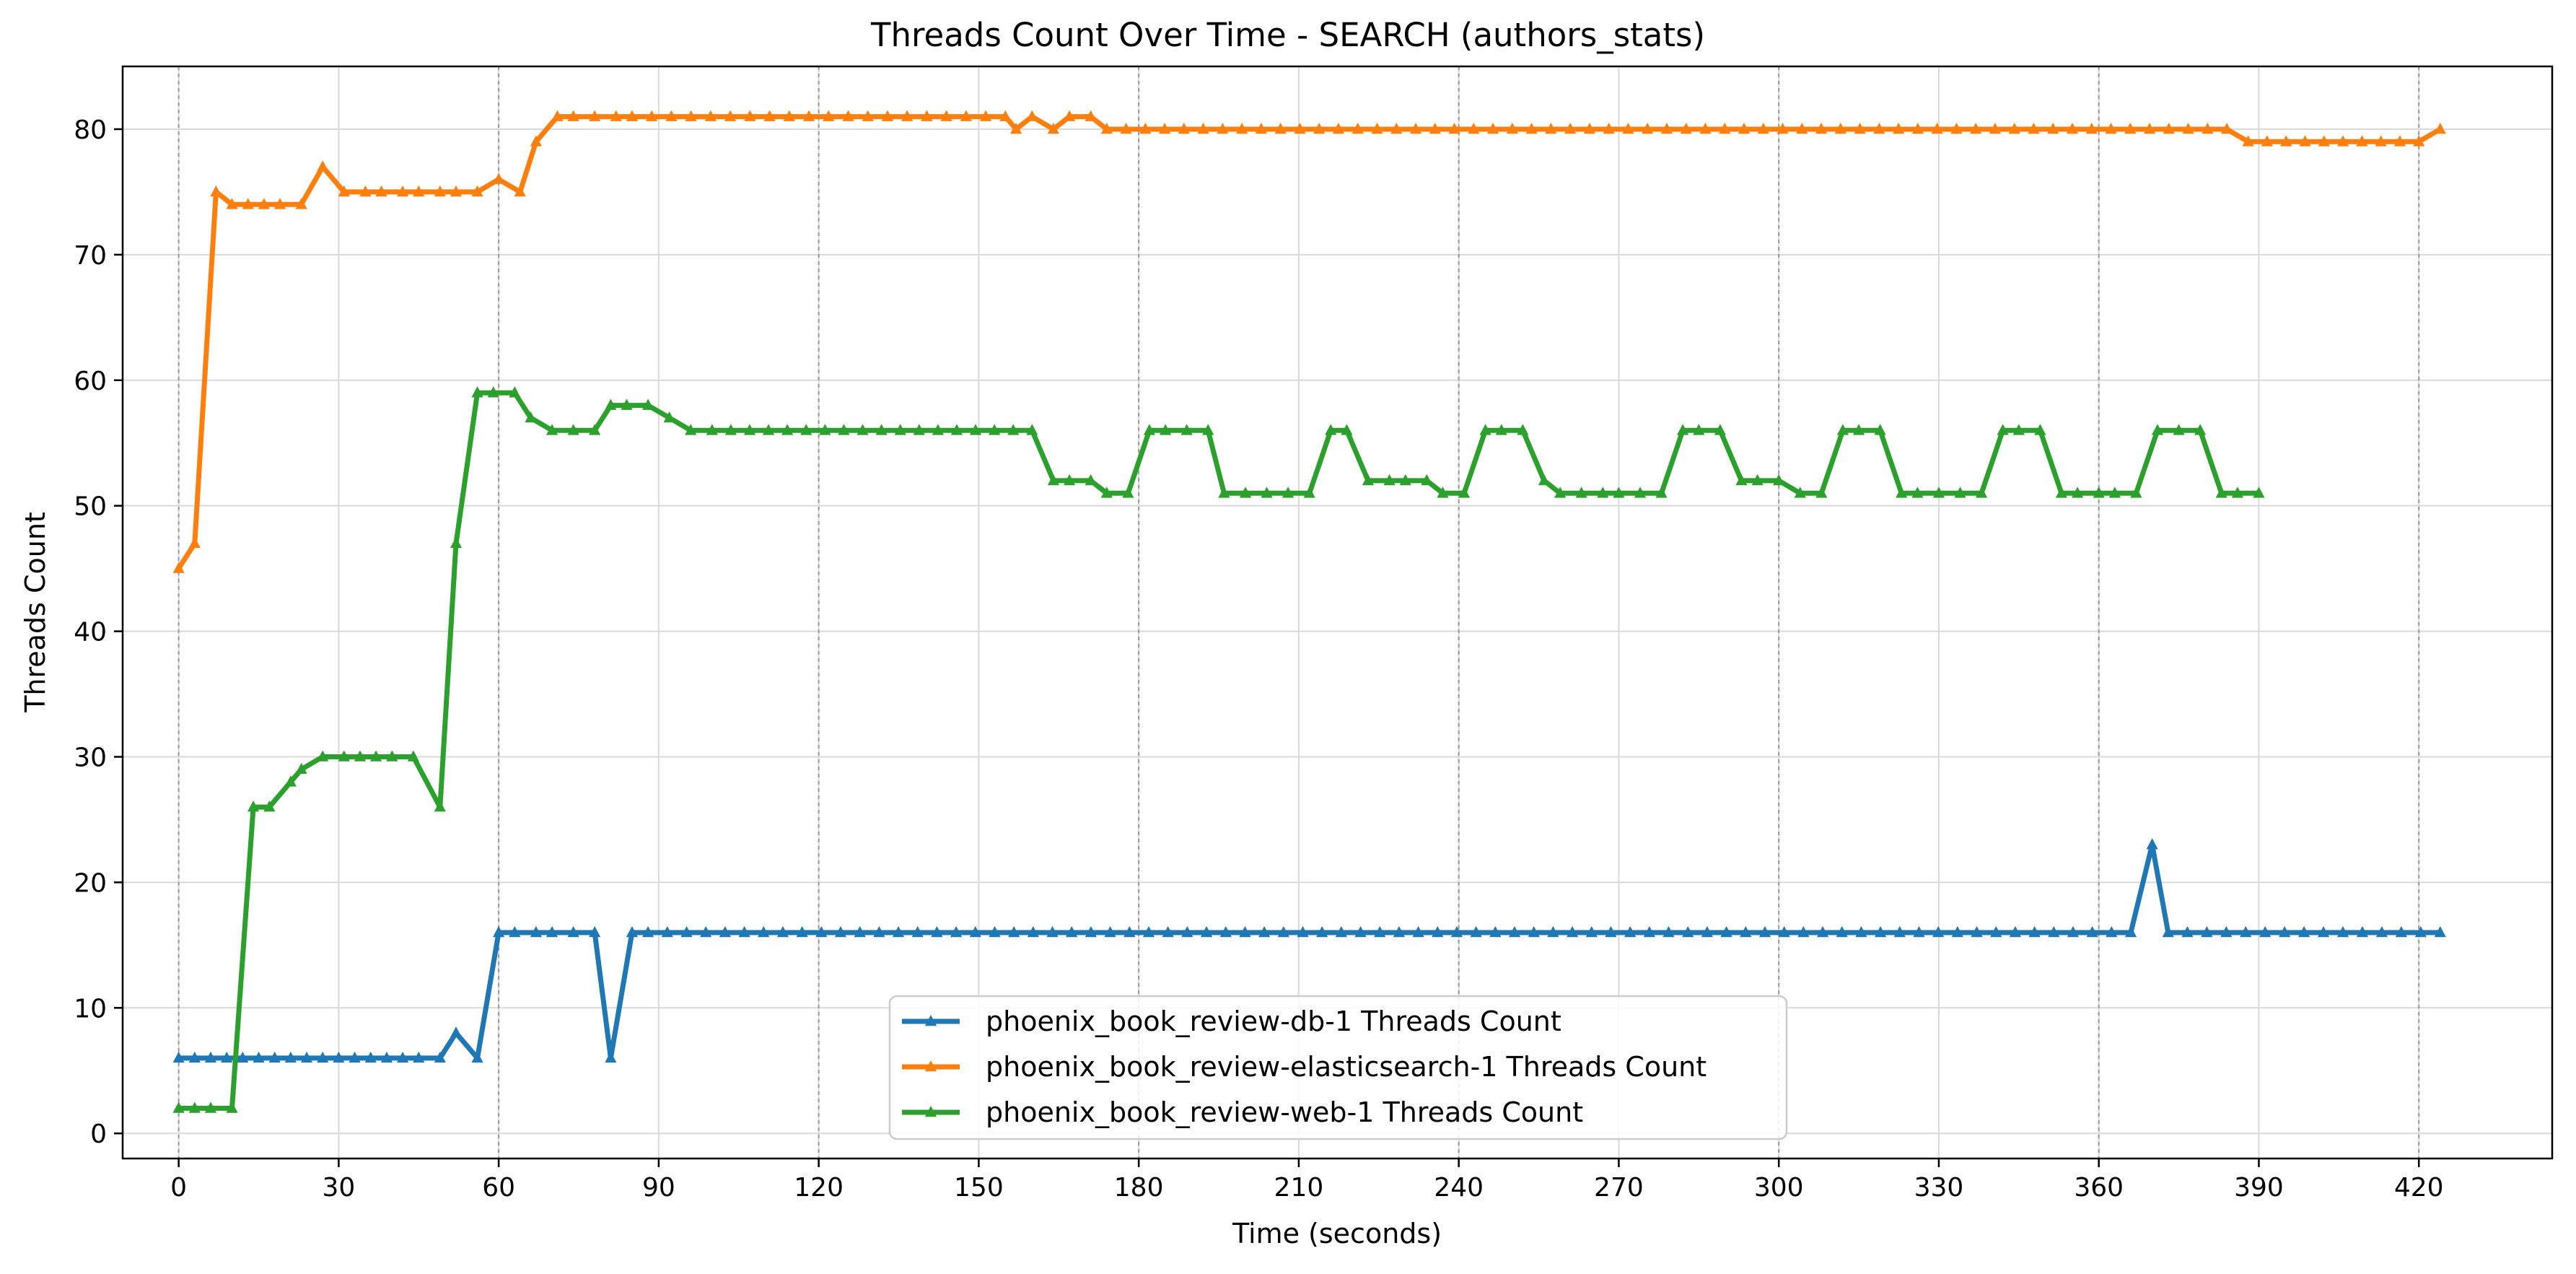 This screenshot has width=2576, height=1274. I want to click on x-tick-label: 390, so click(2259, 1188).